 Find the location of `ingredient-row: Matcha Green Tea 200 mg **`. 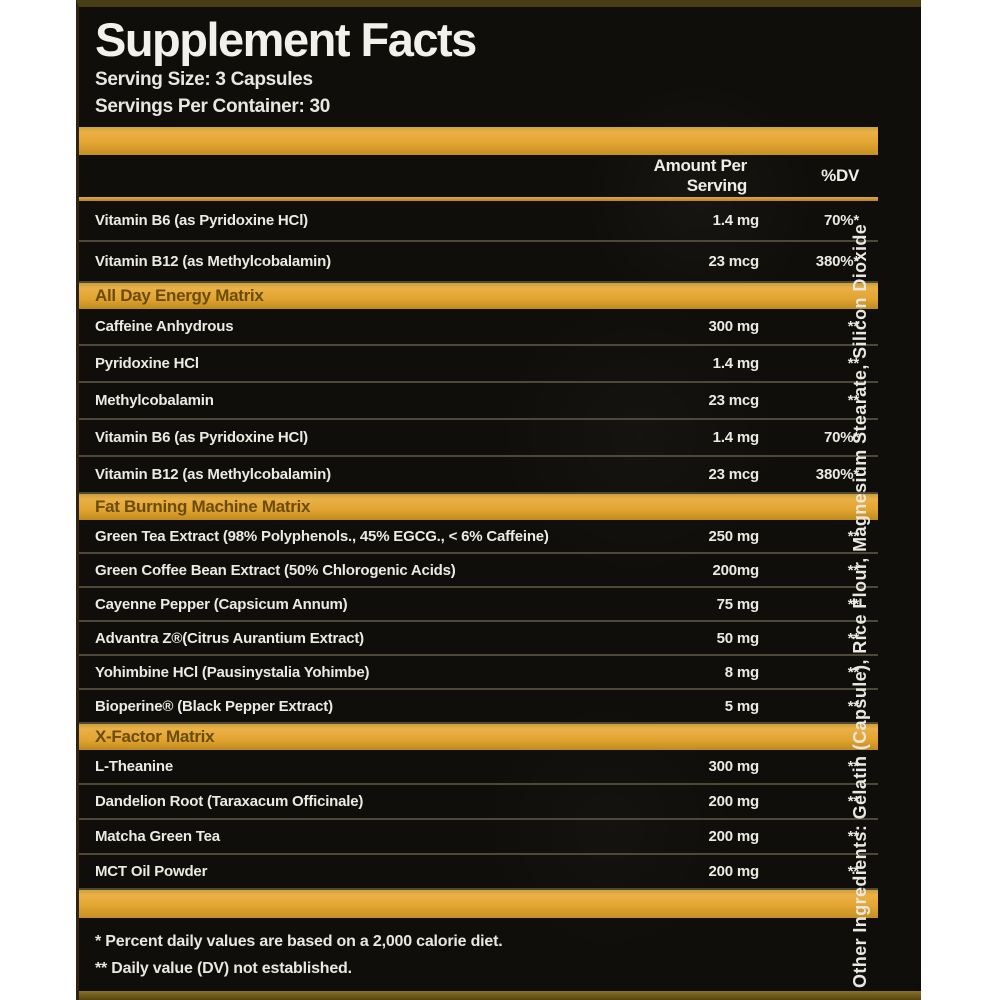

ingredient-row: Matcha Green Tea 200 mg ** is located at coordinates (478, 838).